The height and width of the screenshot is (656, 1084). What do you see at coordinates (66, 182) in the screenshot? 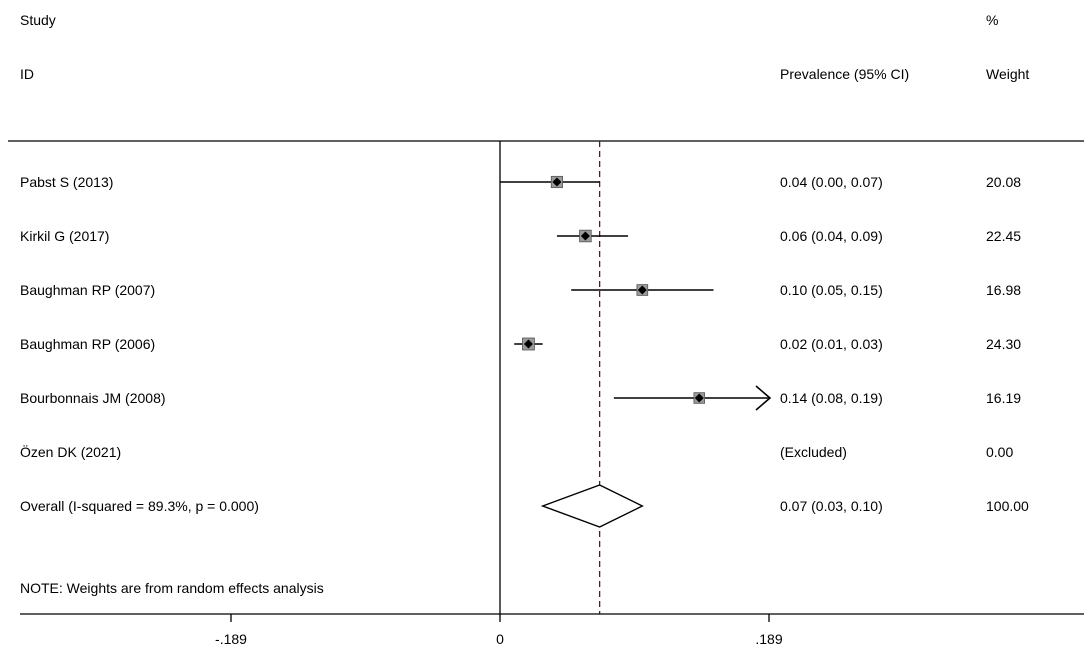
I see `study-label: Pabst S (2013)` at bounding box center [66, 182].